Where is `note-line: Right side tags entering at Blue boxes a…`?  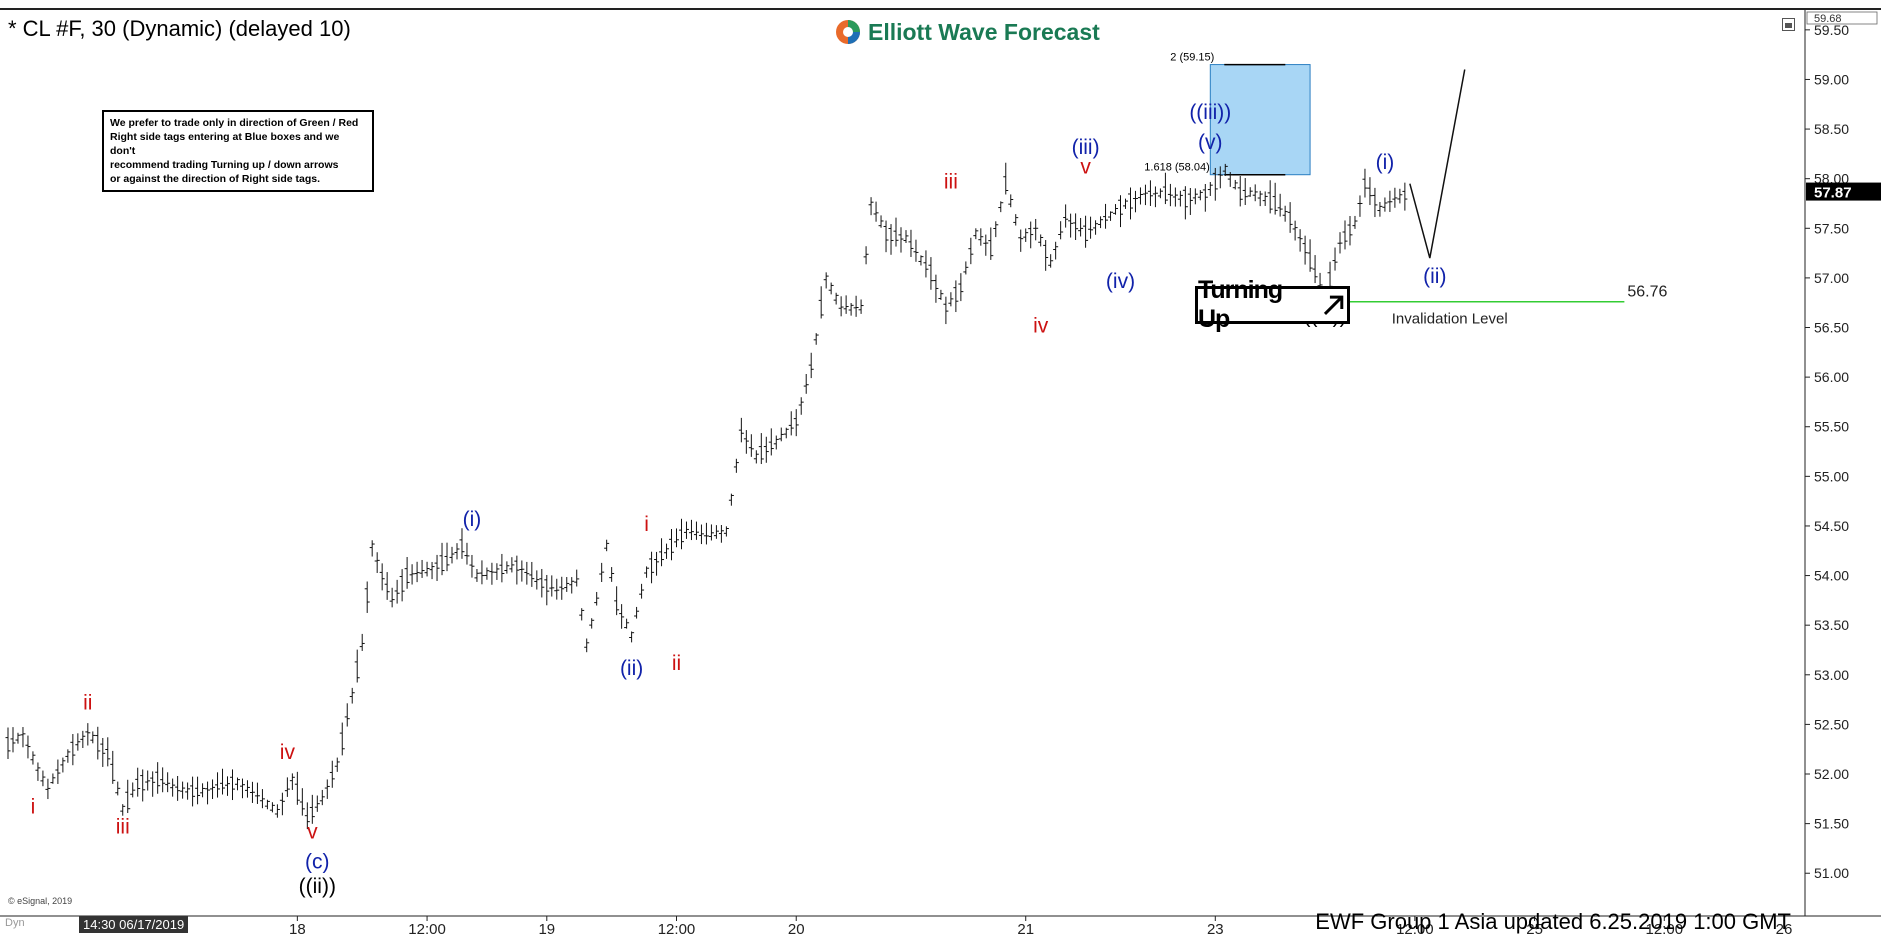
note-line: Right side tags entering at Blue boxes a… is located at coordinates (225, 144).